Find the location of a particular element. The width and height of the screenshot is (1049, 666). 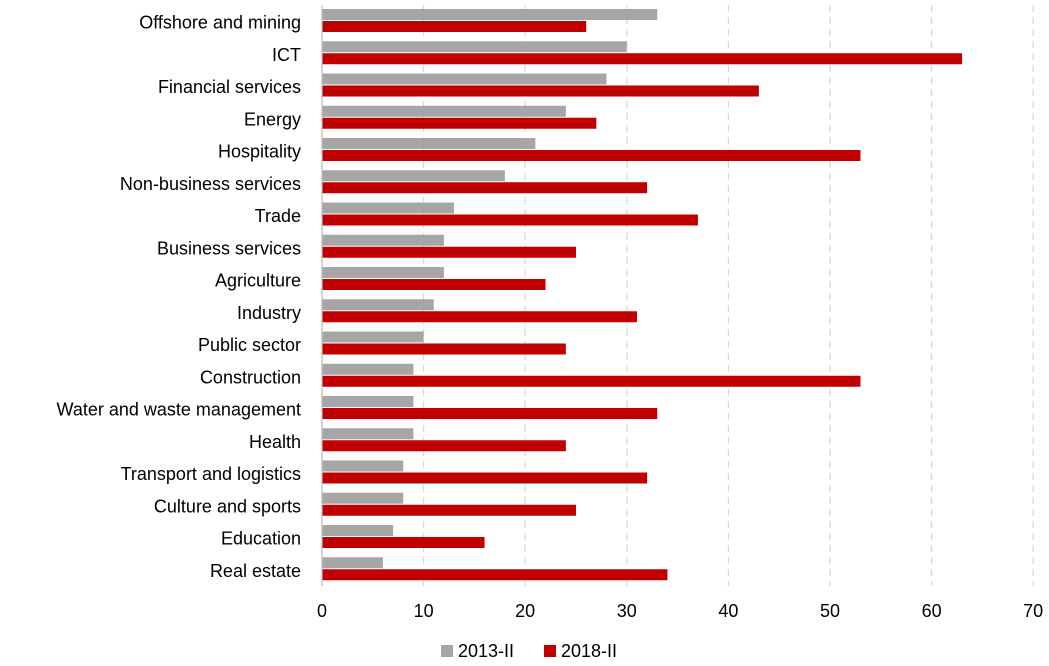

bar-2018-ii-public-sector is located at coordinates (444, 349).